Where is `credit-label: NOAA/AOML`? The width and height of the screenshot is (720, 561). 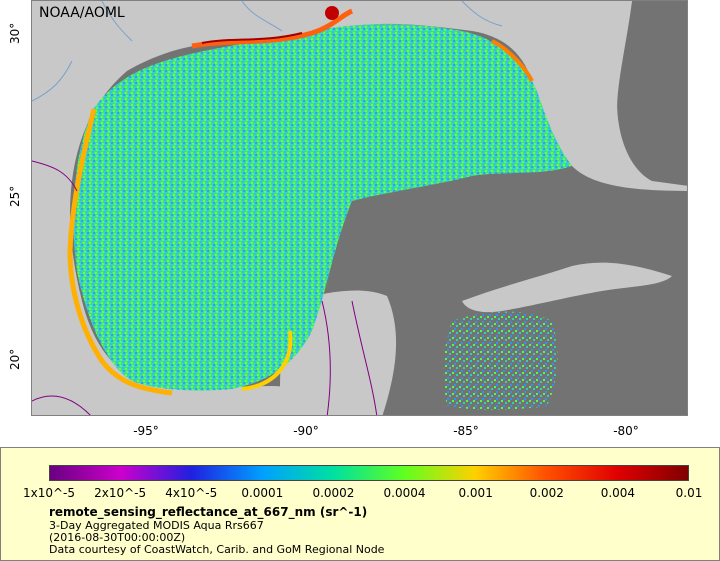
credit-label: NOAA/AOML is located at coordinates (82, 13).